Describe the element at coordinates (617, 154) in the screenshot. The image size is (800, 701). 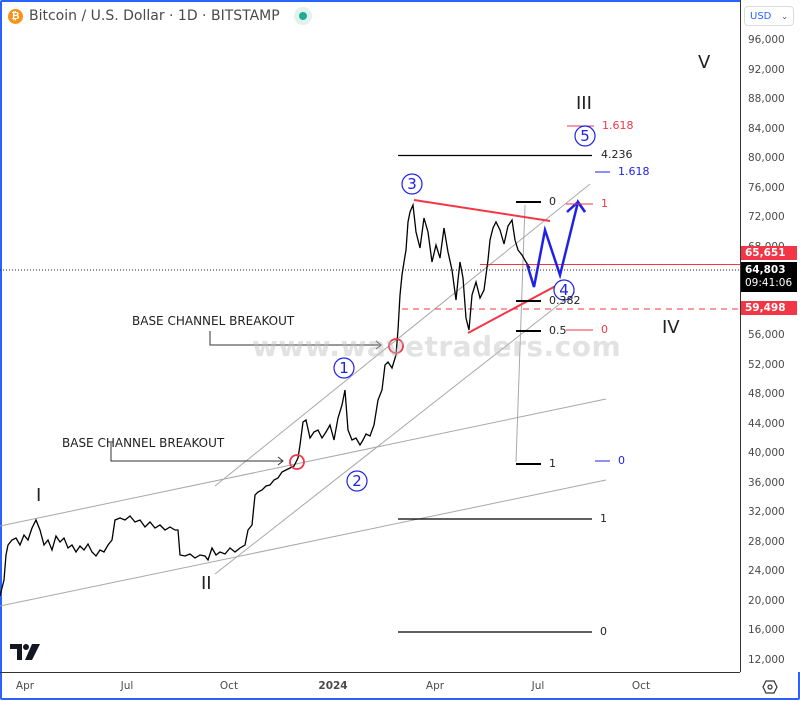
I see `fib-4236-label: 4.236` at that location.